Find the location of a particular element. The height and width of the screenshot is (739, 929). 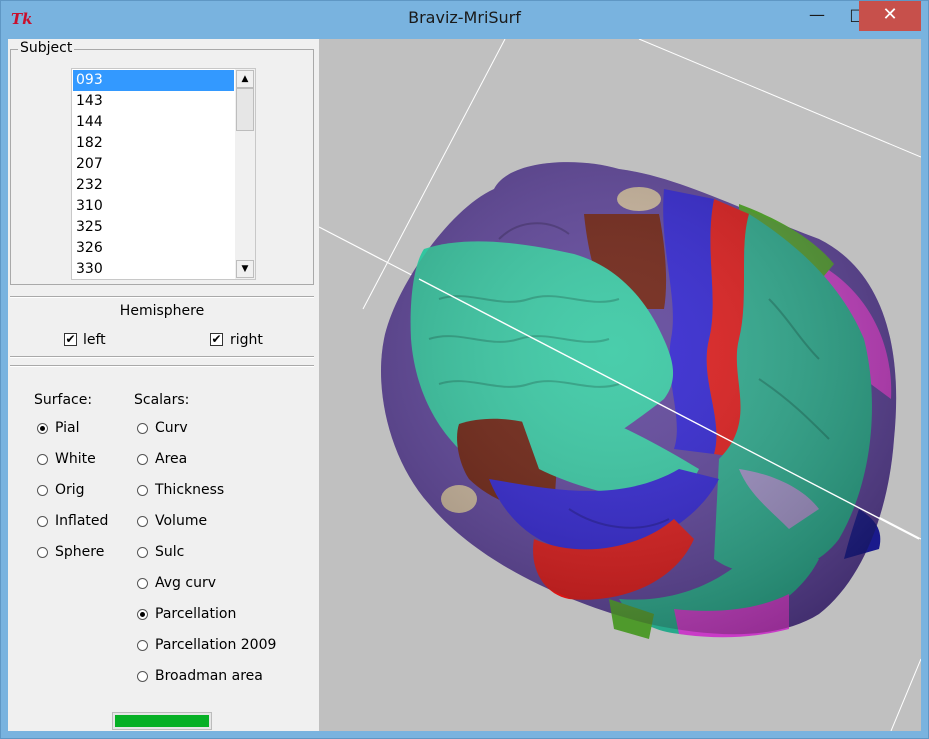

scalar-option-label: Volume is located at coordinates (181, 521).